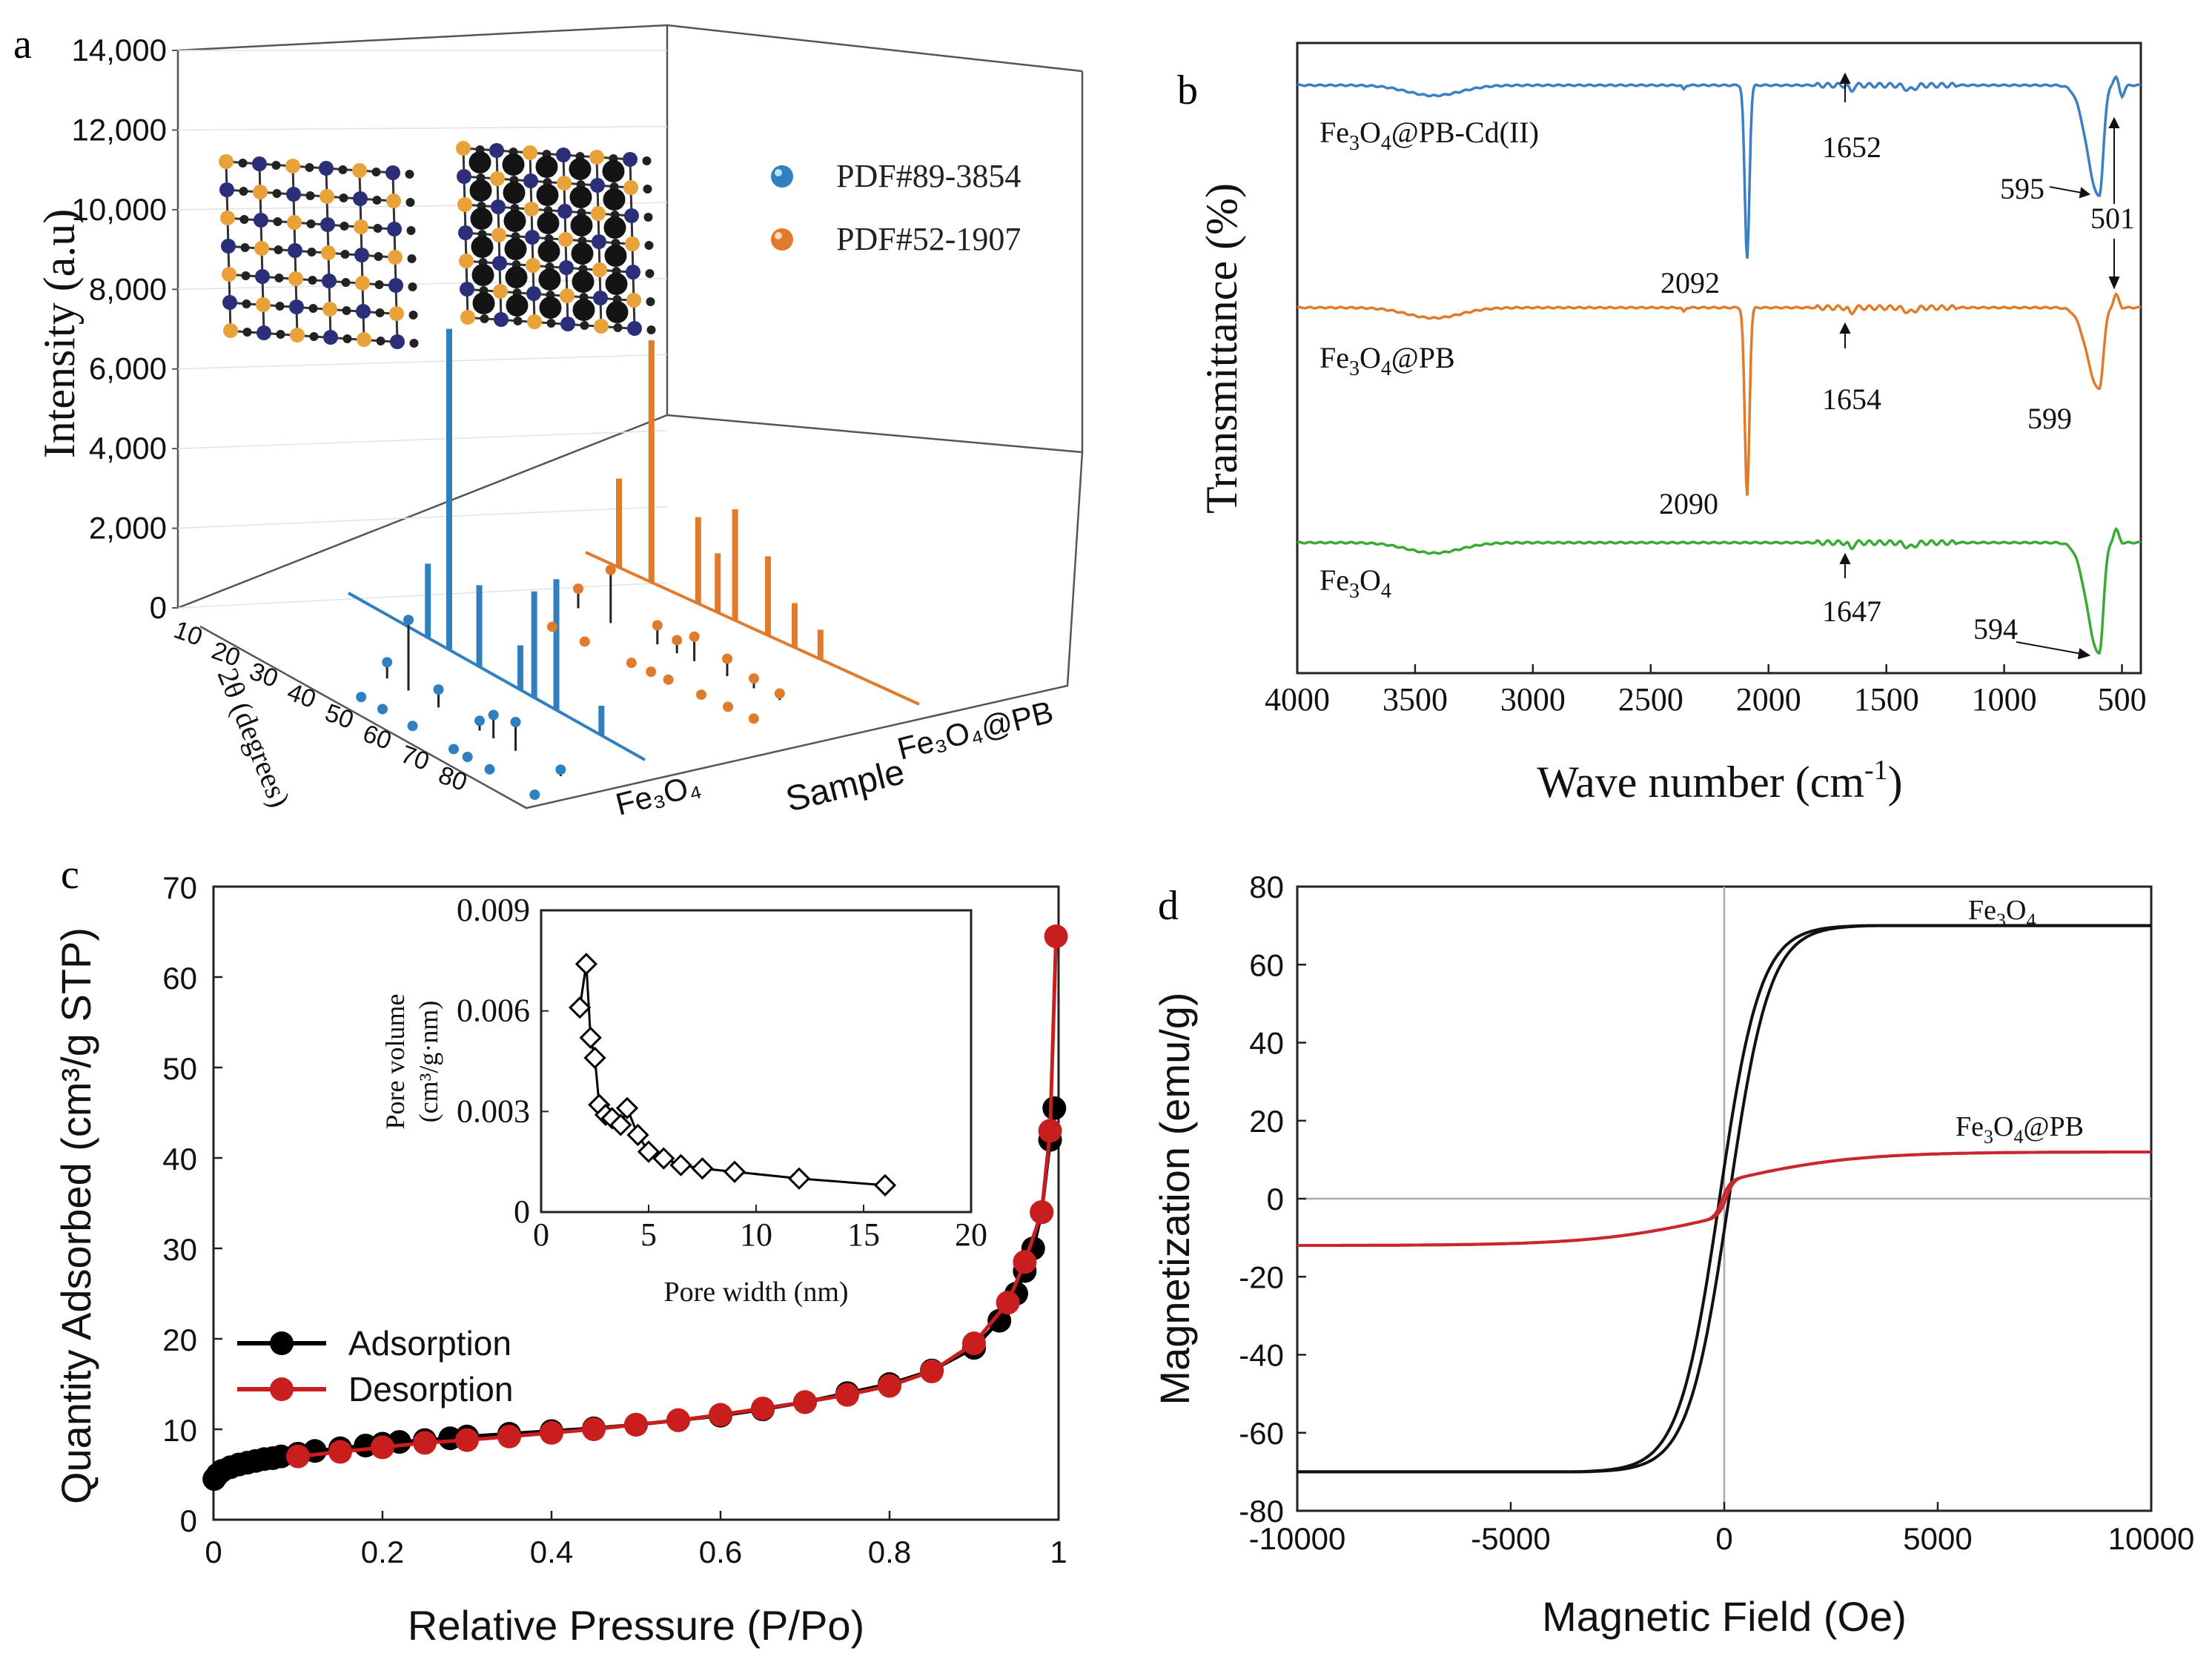 The image size is (2212, 1665). What do you see at coordinates (1355, 583) in the screenshot?
I see `panel-b-series-label-fe3o4: Fe3O4` at bounding box center [1355, 583].